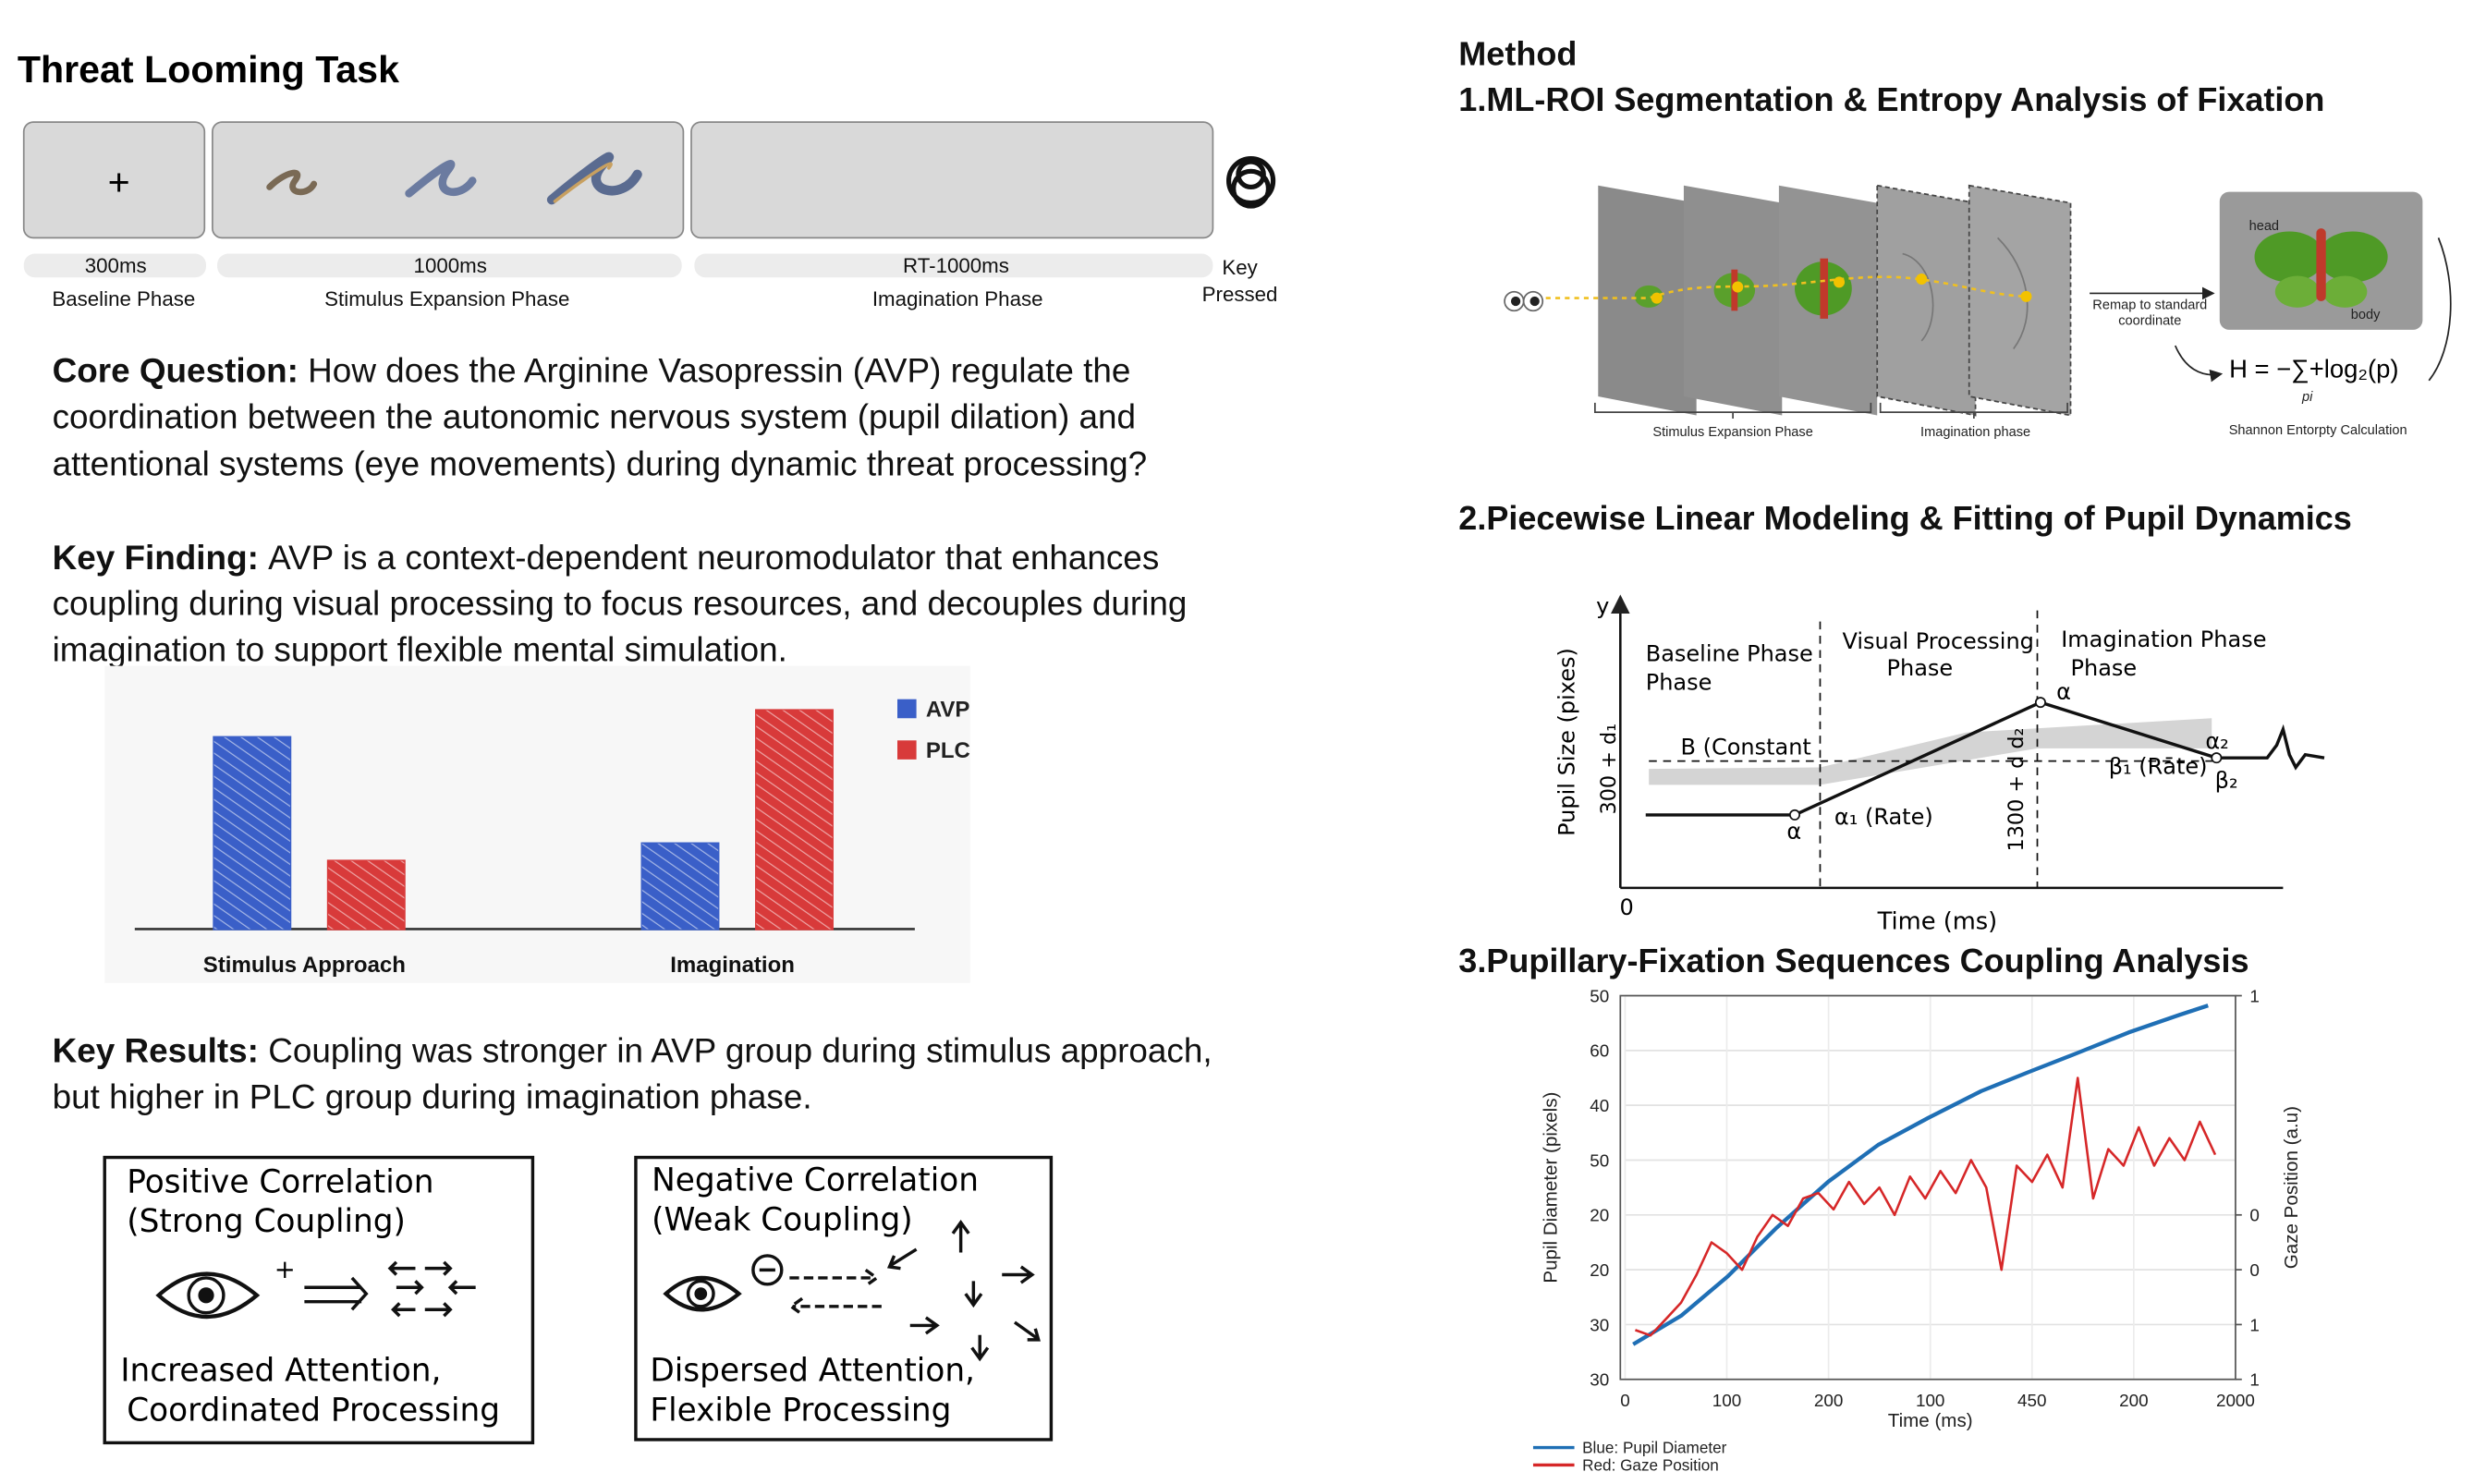 The height and width of the screenshot is (1484, 2486). What do you see at coordinates (1551, 1187) in the screenshot?
I see `y-axis-label: Pupil Diameter (pixels)` at bounding box center [1551, 1187].